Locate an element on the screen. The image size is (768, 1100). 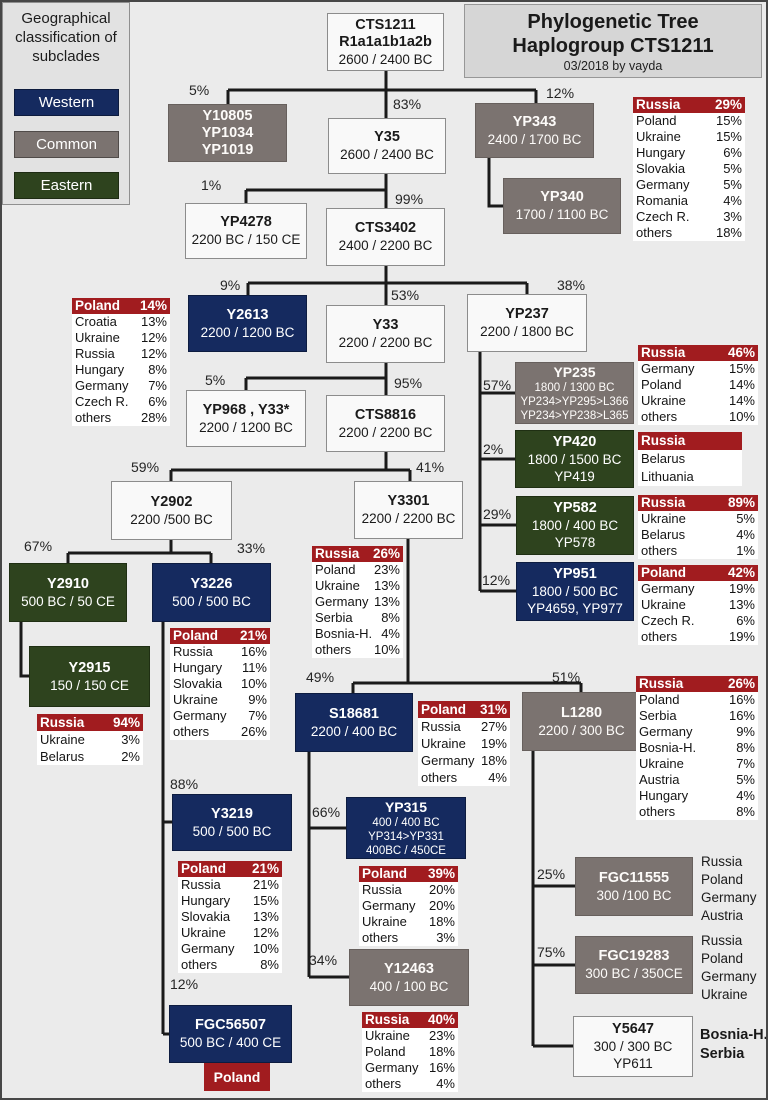
node-cts3402-line-0: CTS3402 is located at coordinates (385, 228).